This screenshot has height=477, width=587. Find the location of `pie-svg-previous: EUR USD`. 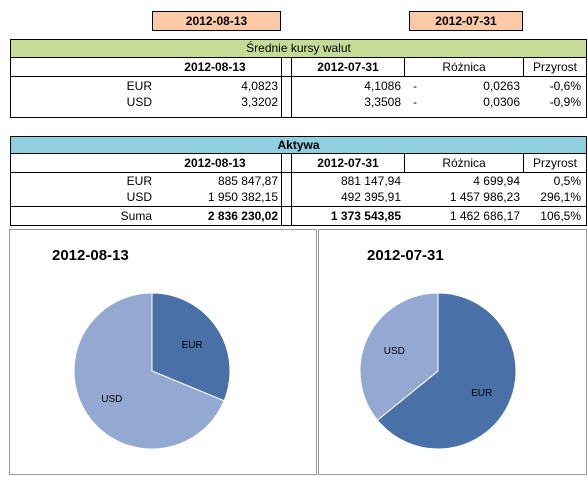

pie-svg-previous: EUR USD is located at coordinates (438, 371).